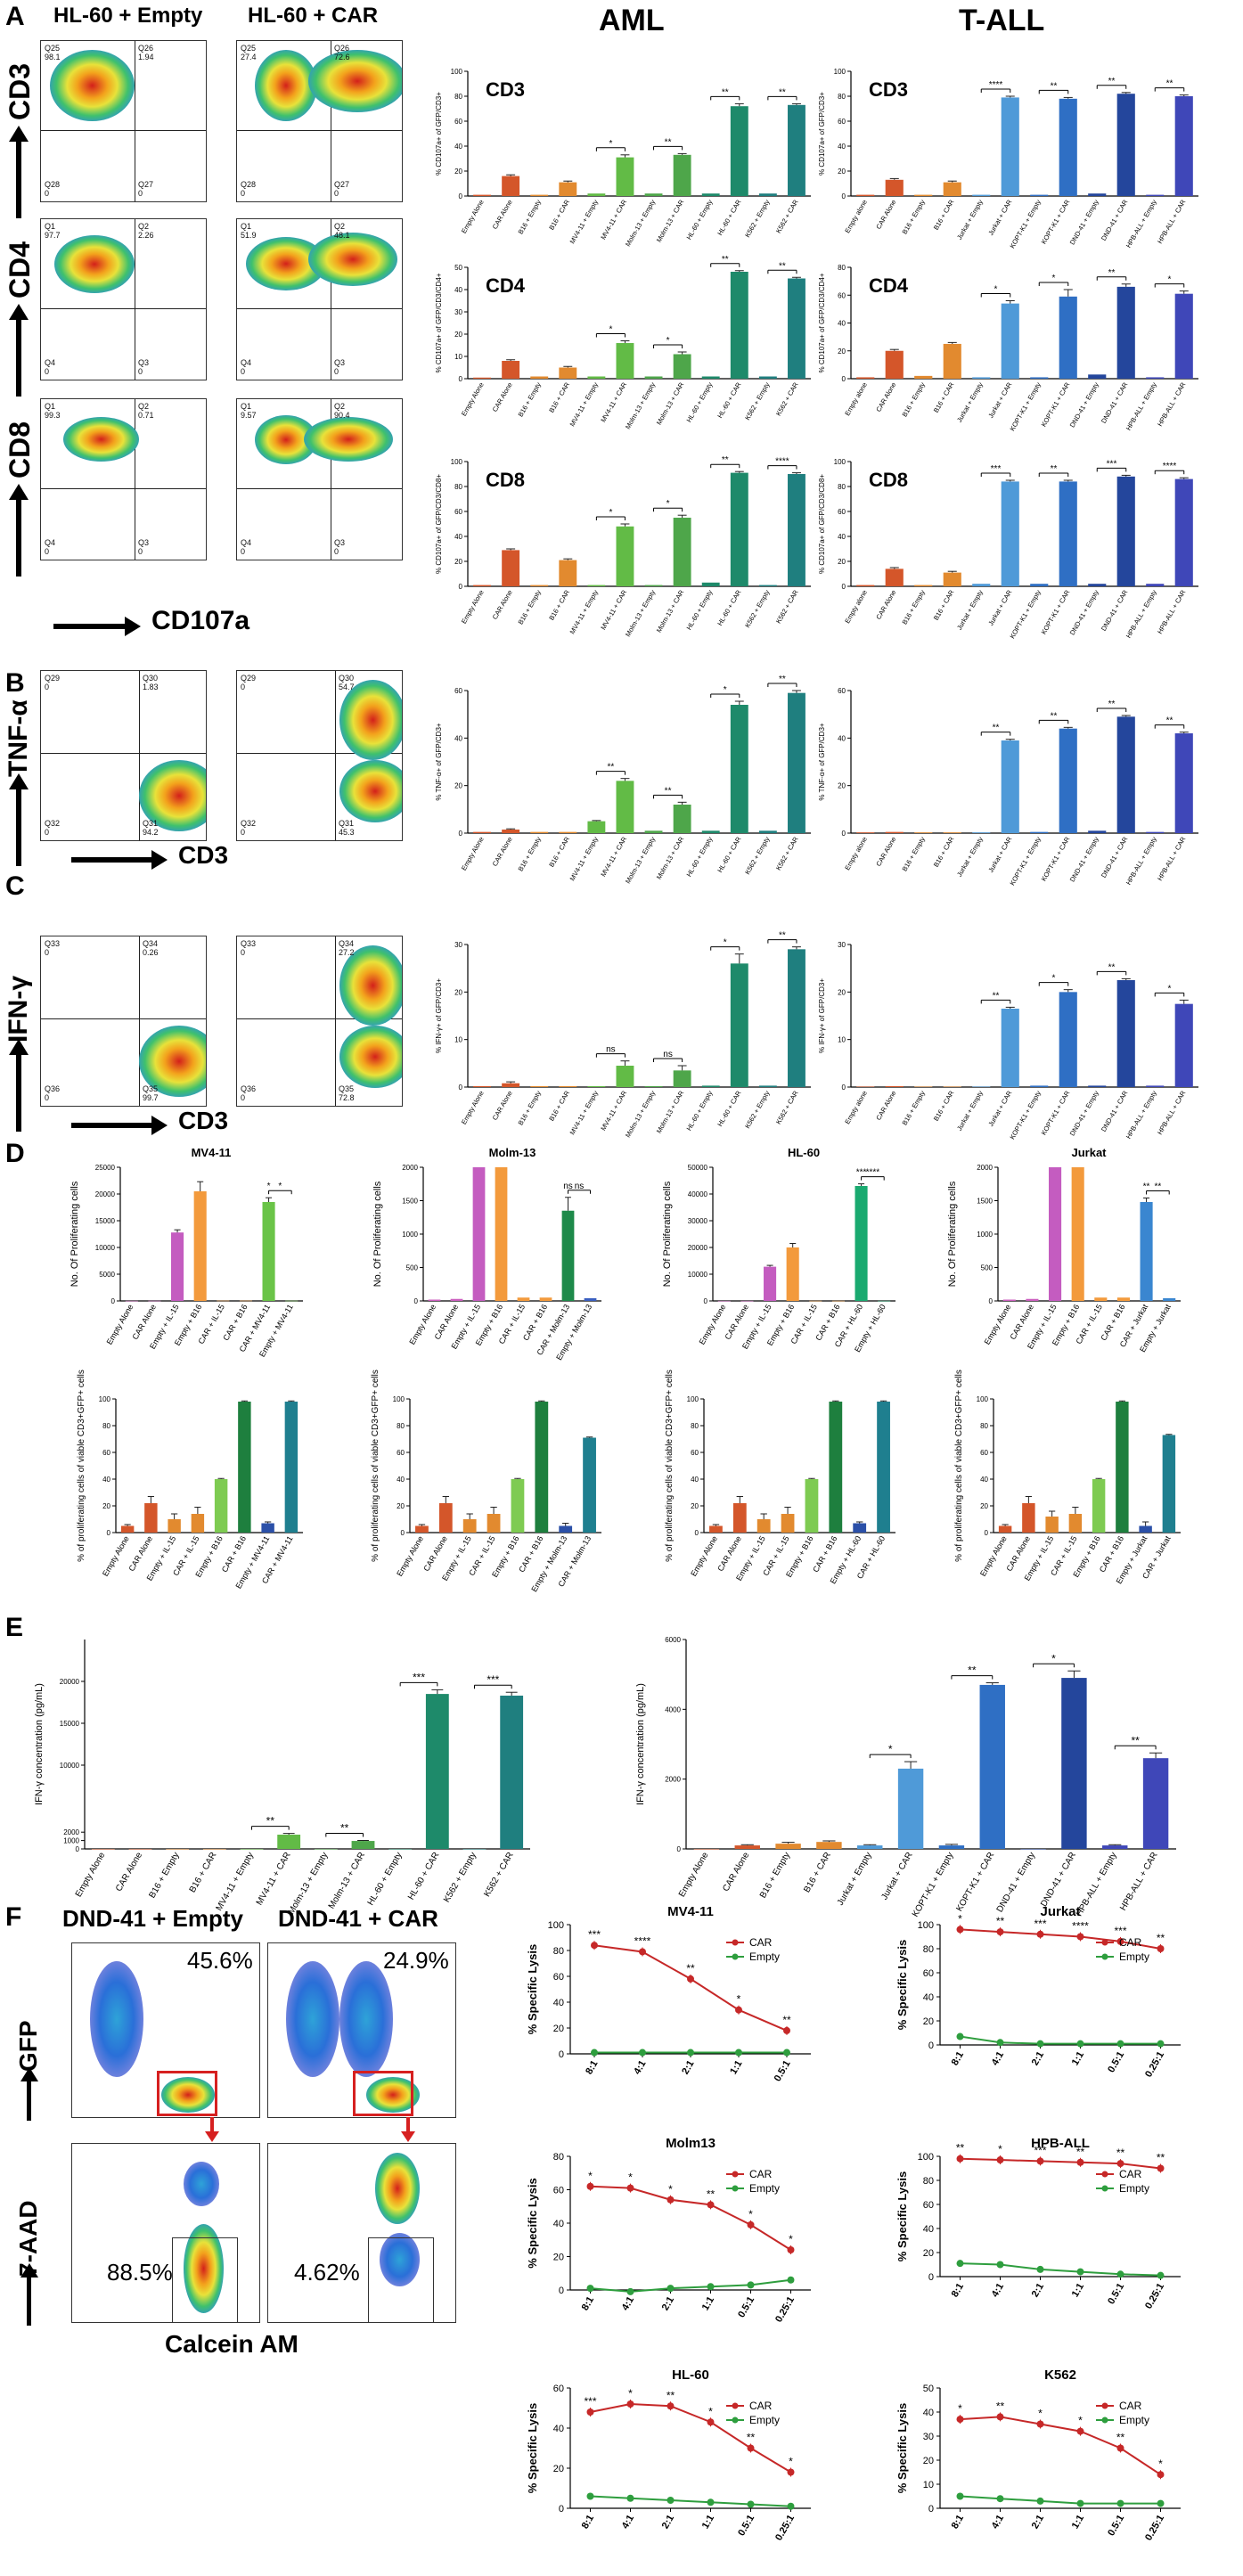 The image size is (1243, 2576). What do you see at coordinates (416, 1960) in the screenshot?
I see `pct-car-gfp: 24.9%` at bounding box center [416, 1960].